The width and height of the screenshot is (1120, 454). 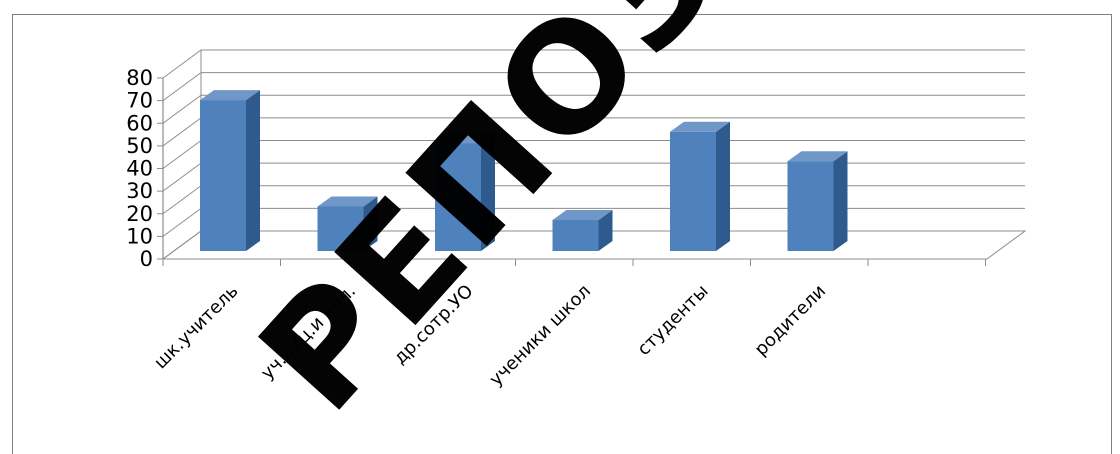 I want to click on y-tick-label-2: 20, so click(x=139, y=214).